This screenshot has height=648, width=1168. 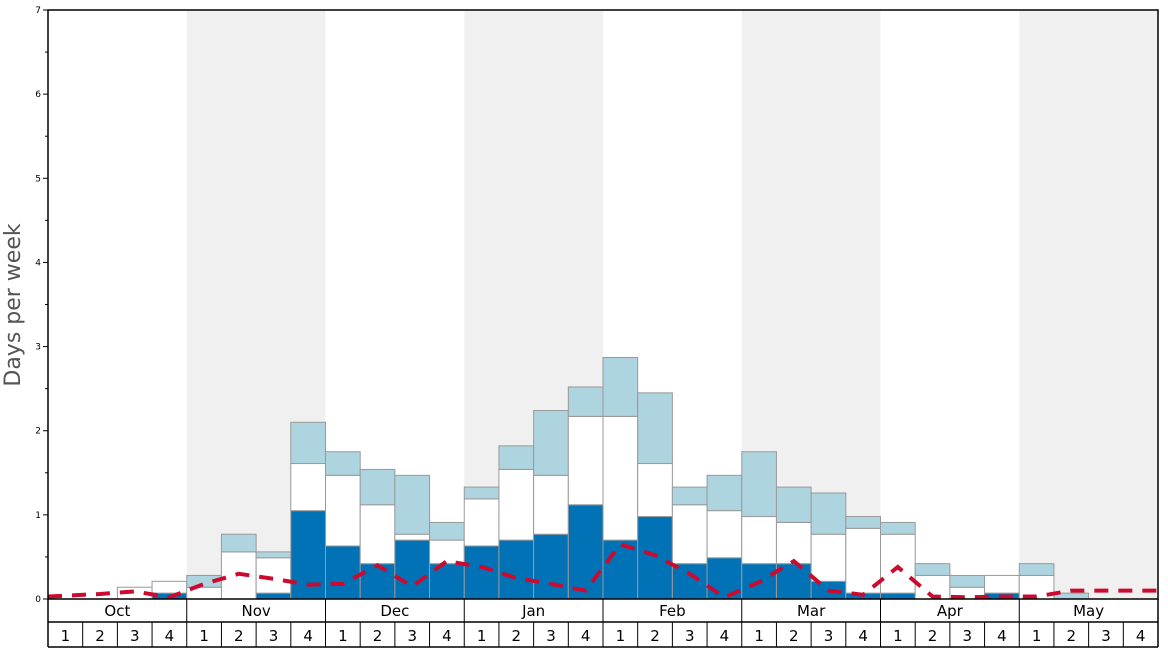 I want to click on y-axis-label: Days per week, so click(x=13, y=304).